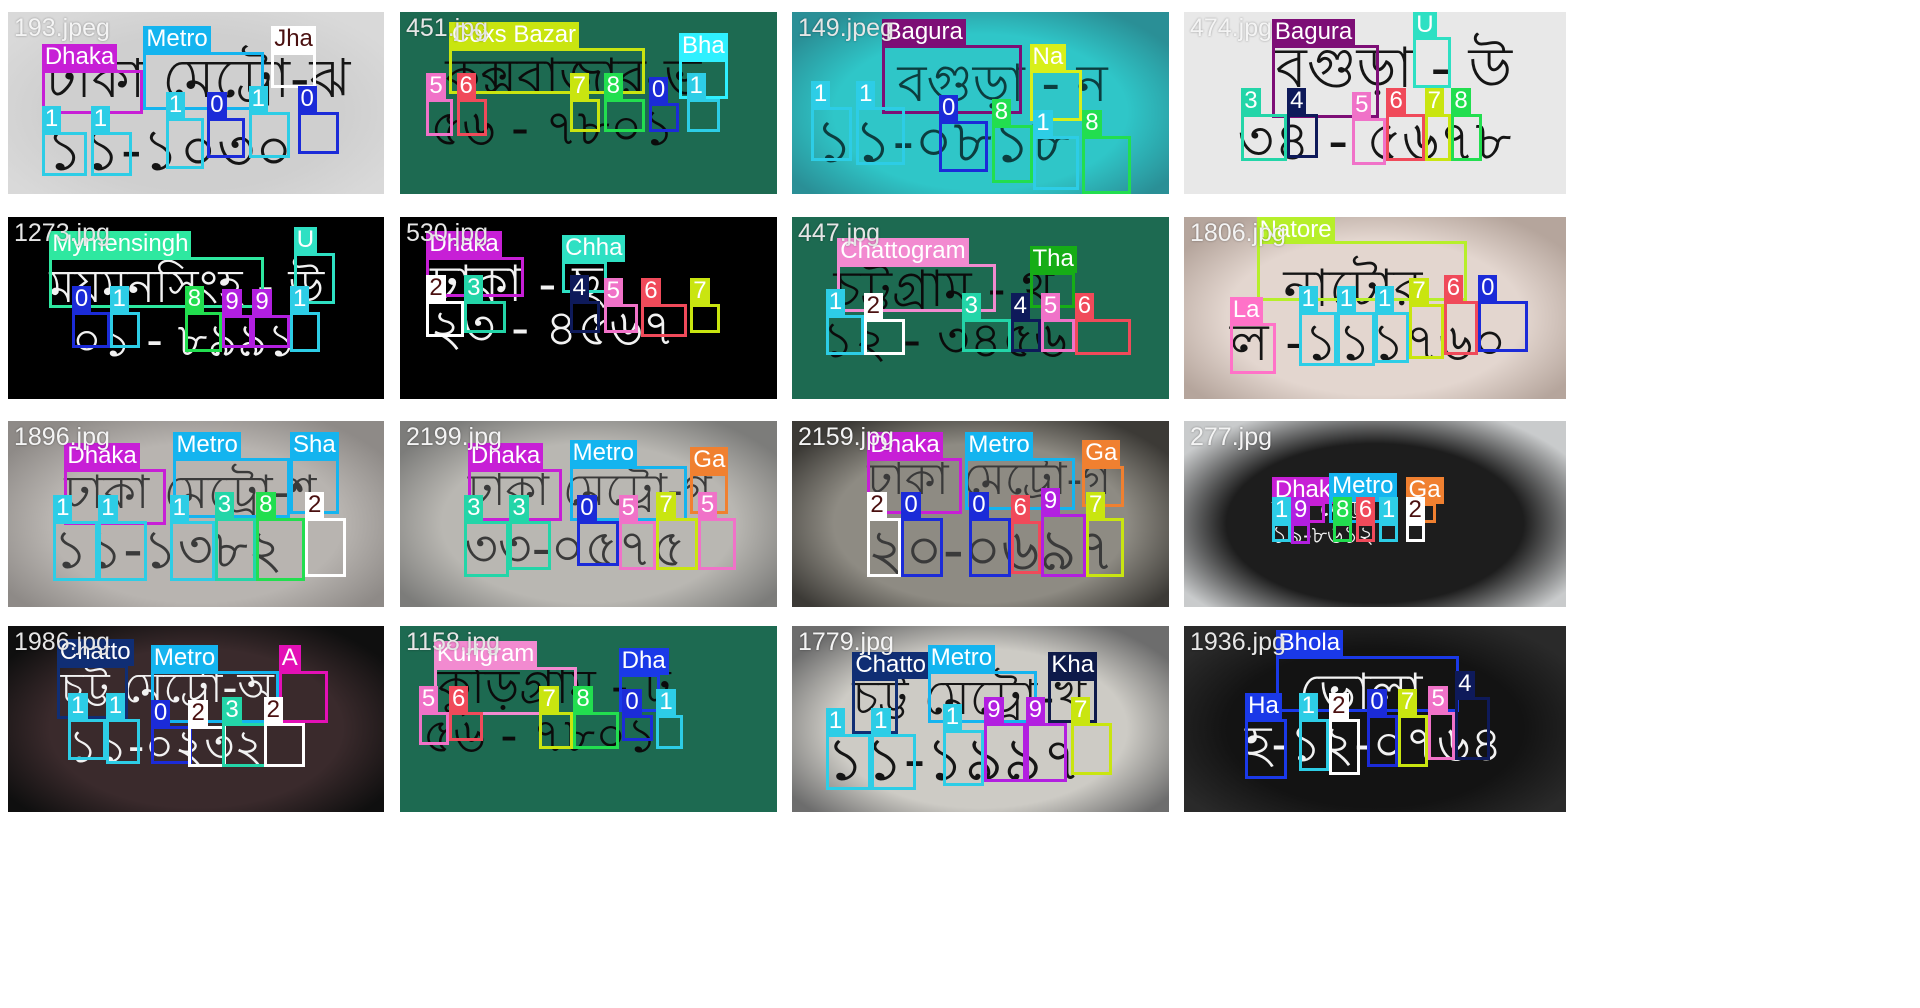 Image resolution: width=1920 pixels, height=1008 pixels. Describe the element at coordinates (1375, 103) in the screenshot. I see `image-tile: বগুড়া - উ ৩৪ - ৫৬৭৮ Bagura U 3 4 5 6 7 8 474.jpg` at that location.